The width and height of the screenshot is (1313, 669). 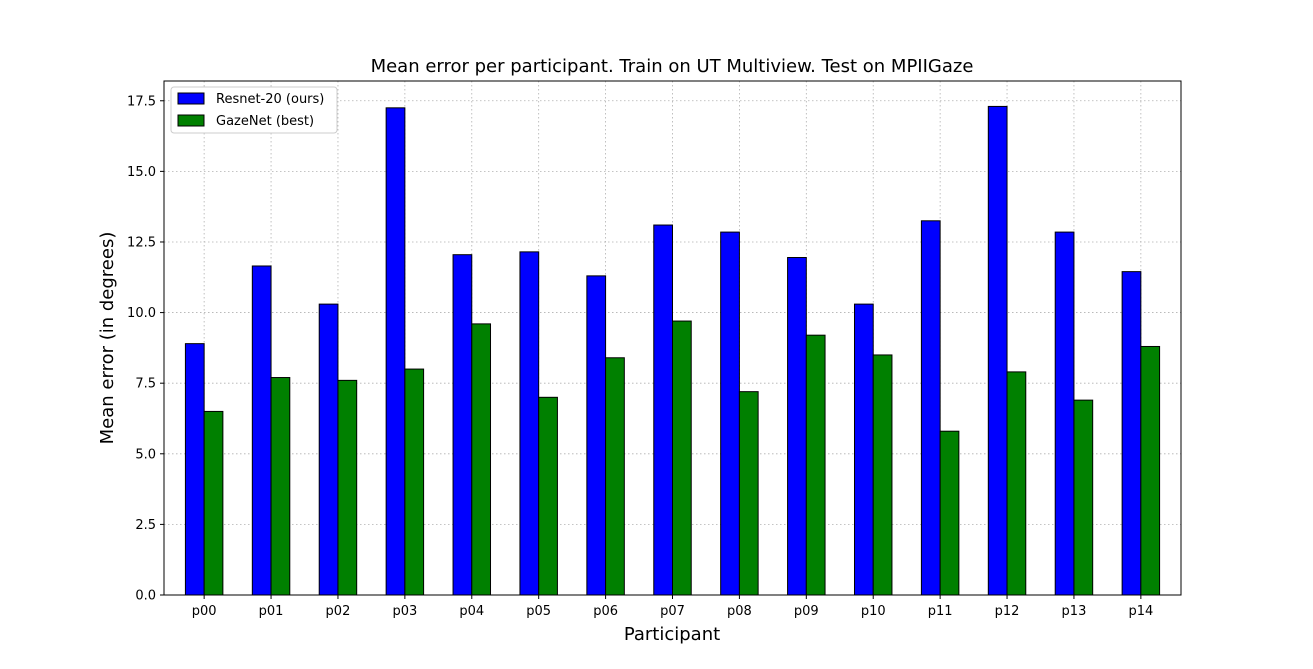 I want to click on legend-label-gazenet: GazeNet (best), so click(x=265, y=121).